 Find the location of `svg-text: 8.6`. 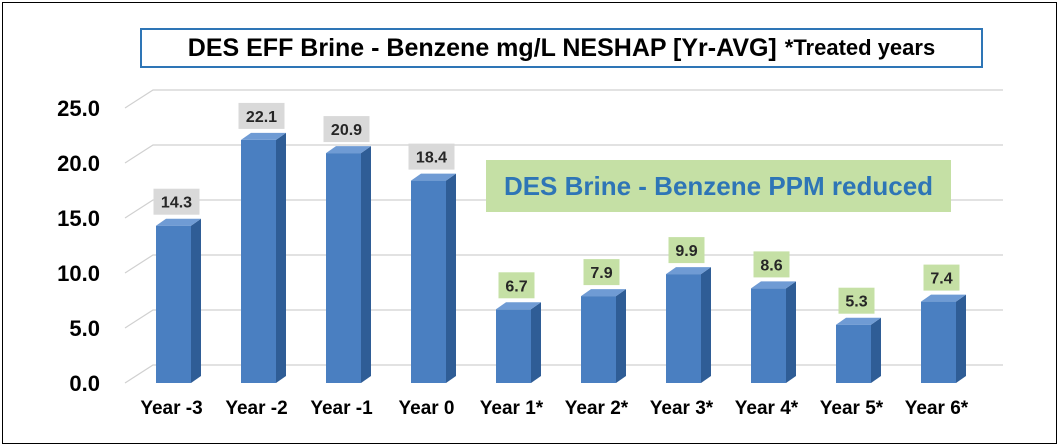

svg-text: 8.6 is located at coordinates (771, 265).